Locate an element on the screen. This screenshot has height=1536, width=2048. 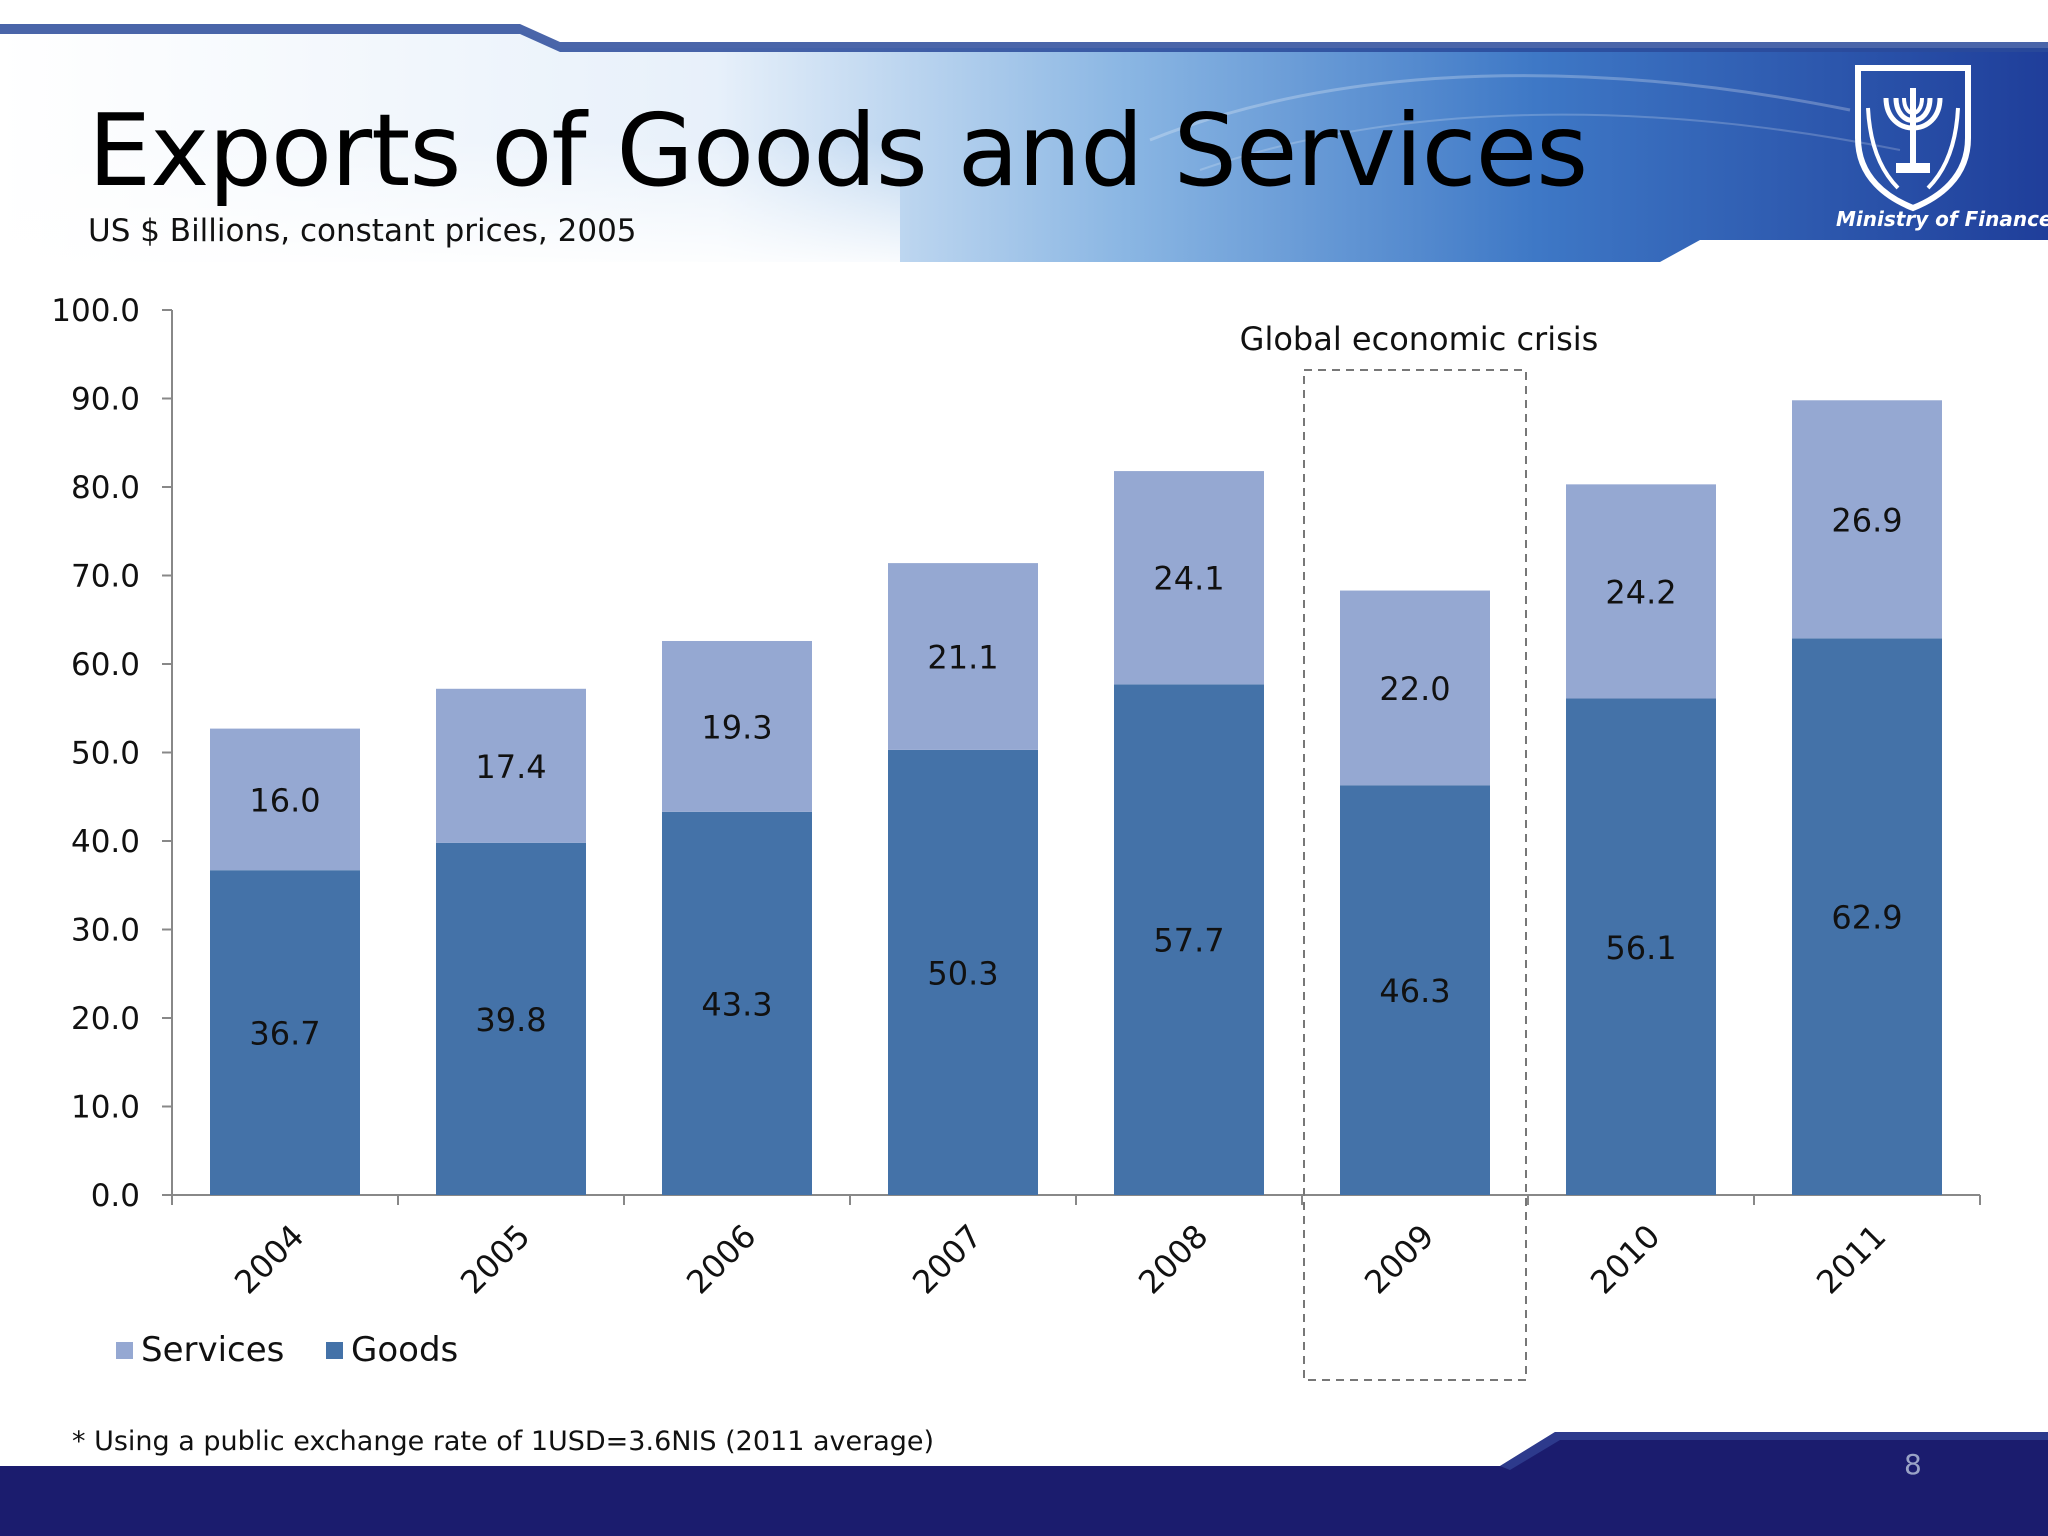
data-label-services: 21.1 is located at coordinates (962, 657).